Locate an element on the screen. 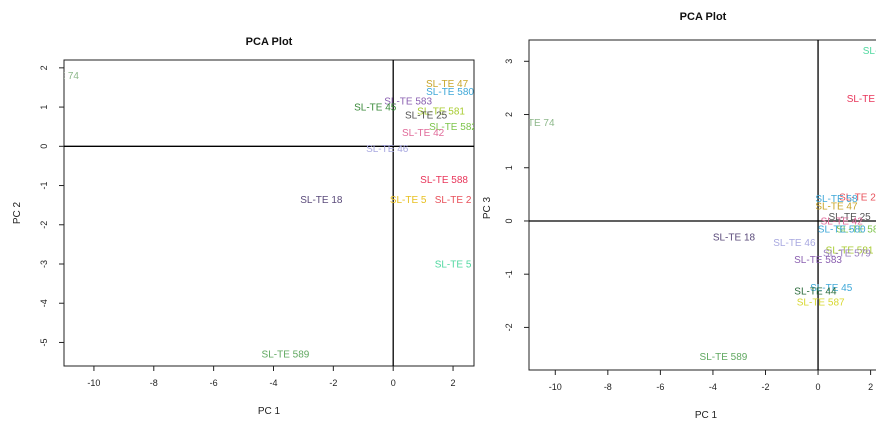 Image resolution: width=876 pixels, height=421 pixels. point-label: SL-TE 58 is located at coordinates (836, 199).